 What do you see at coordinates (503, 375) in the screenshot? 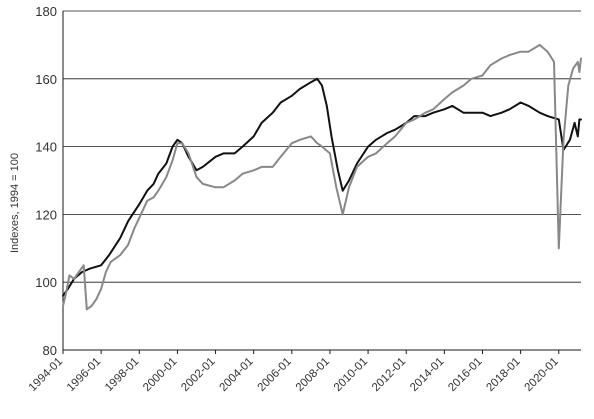
I see `x-tick-label: 2018-01` at bounding box center [503, 375].